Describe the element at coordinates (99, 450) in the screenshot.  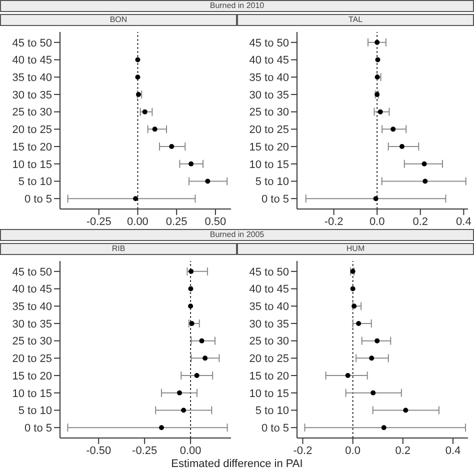
I see `x-tick-label: -0.50` at that location.